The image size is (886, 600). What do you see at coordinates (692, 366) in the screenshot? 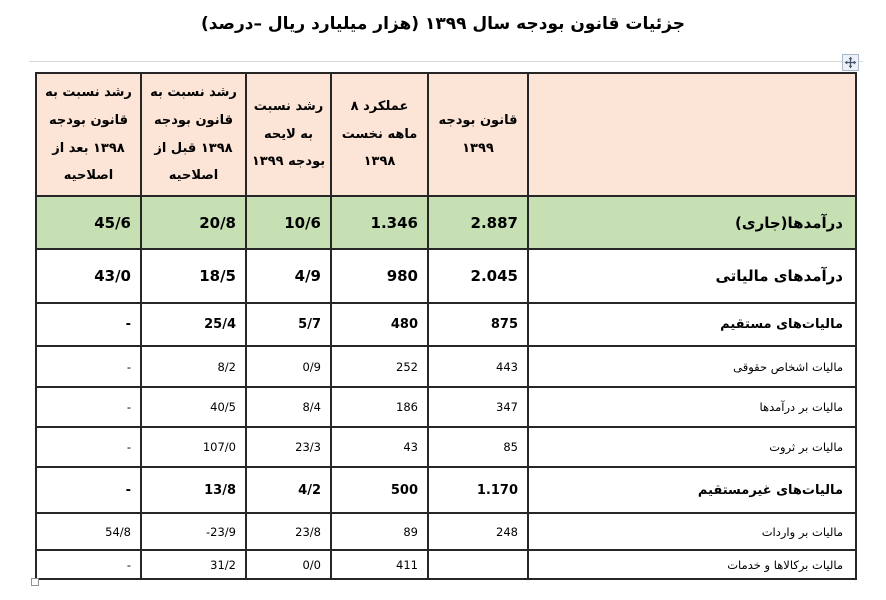
I see `cell-label: مالیات اشخاص حقوقی` at bounding box center [692, 366].